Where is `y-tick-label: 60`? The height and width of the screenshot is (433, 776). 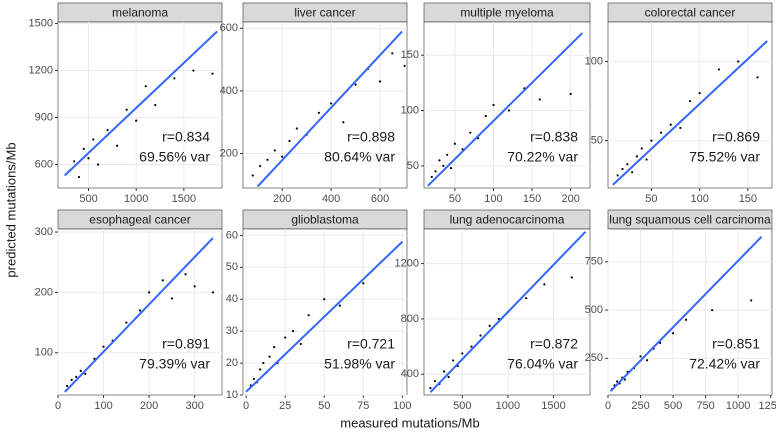 y-tick-label: 60 is located at coordinates (232, 235).